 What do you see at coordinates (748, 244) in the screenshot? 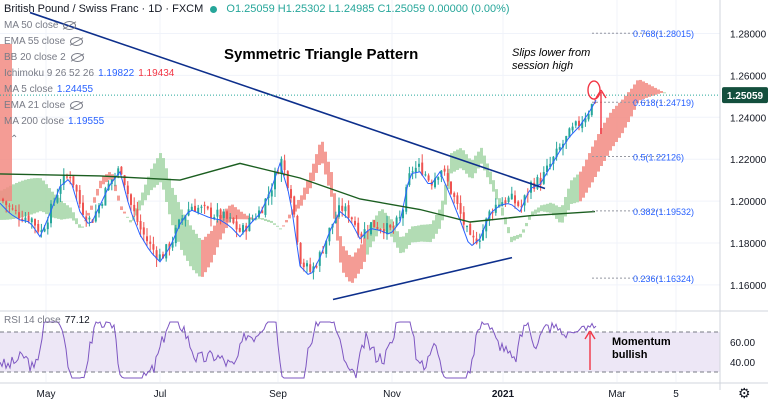
I see `price-tick-label: 1.18000` at bounding box center [748, 244].